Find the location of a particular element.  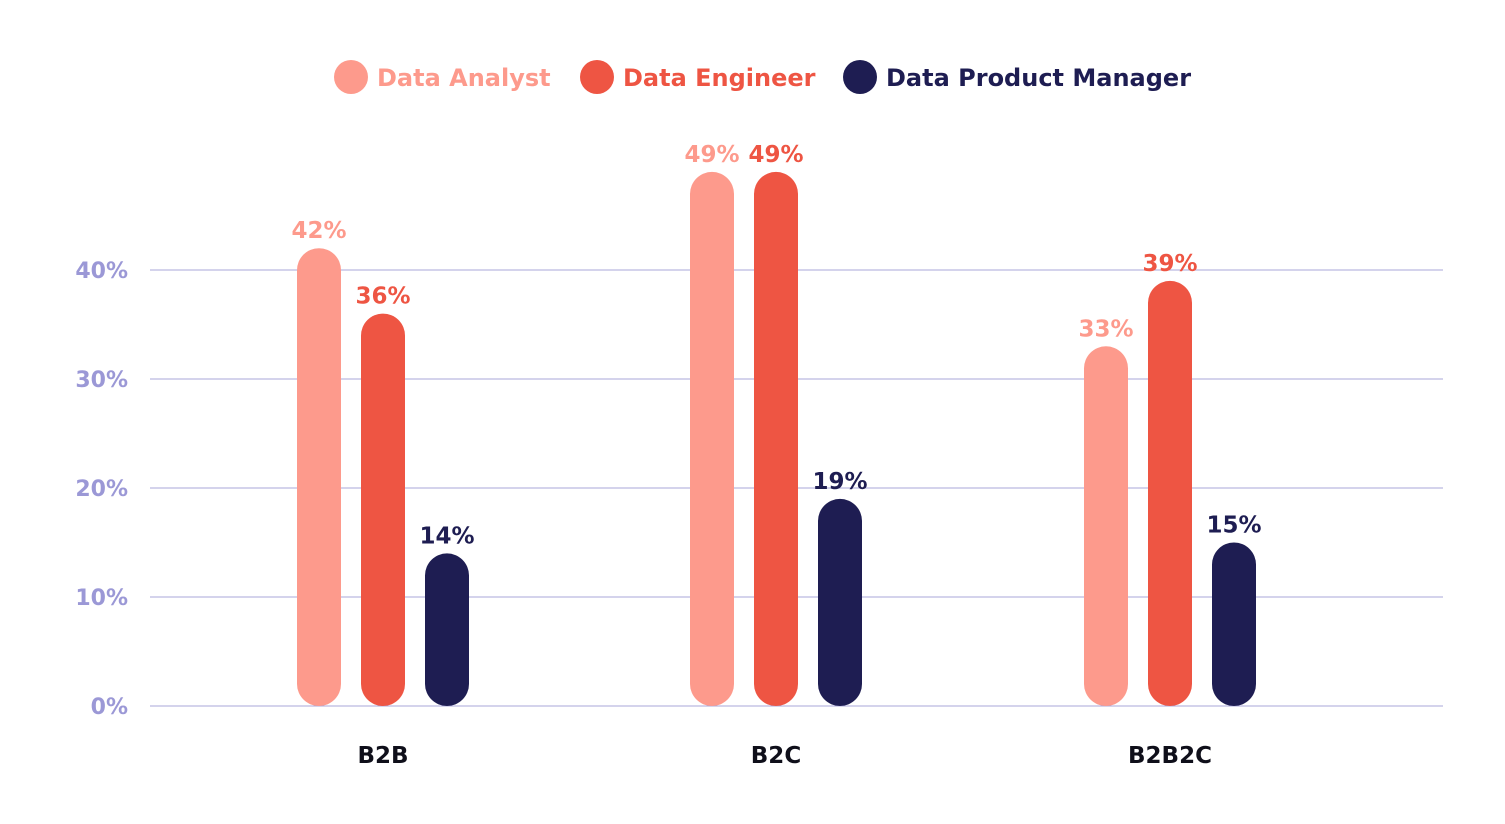

data-label: 33% is located at coordinates (1105, 329).